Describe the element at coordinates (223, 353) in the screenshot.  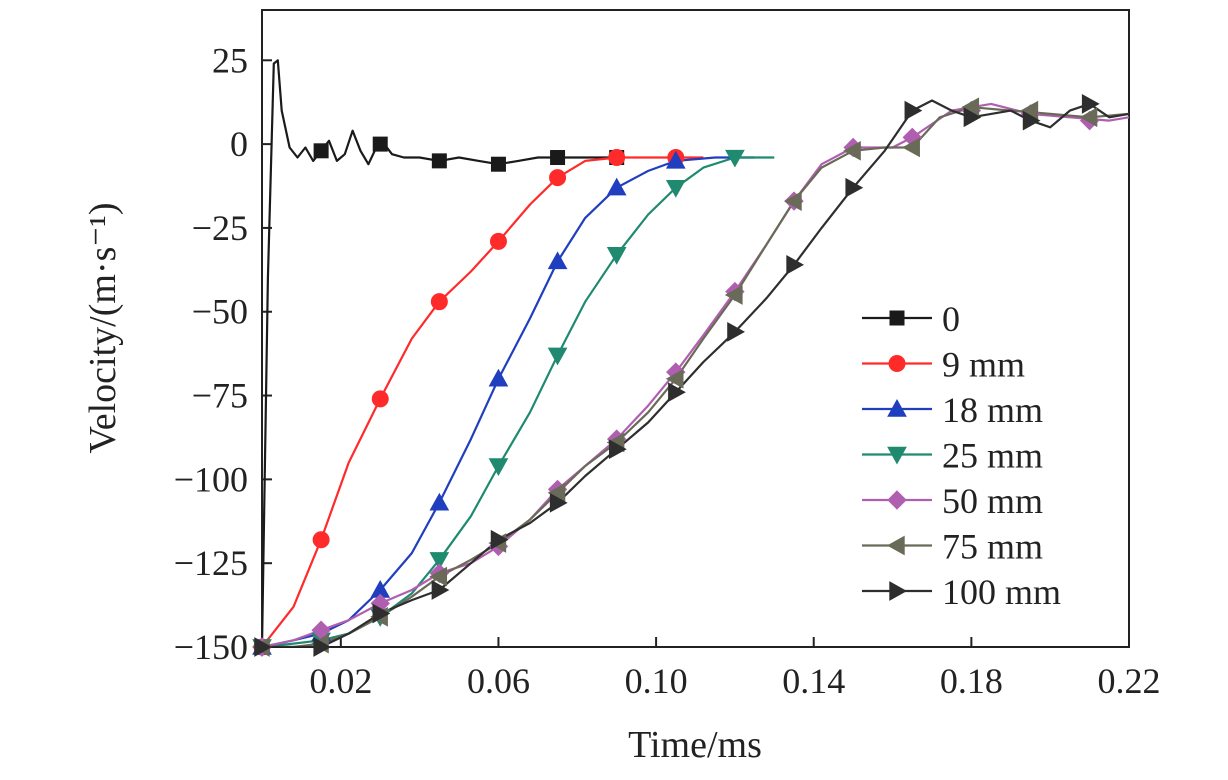
I see `y-axis: 25 0 −25 −50 −75 −100 −125 −150` at that location.